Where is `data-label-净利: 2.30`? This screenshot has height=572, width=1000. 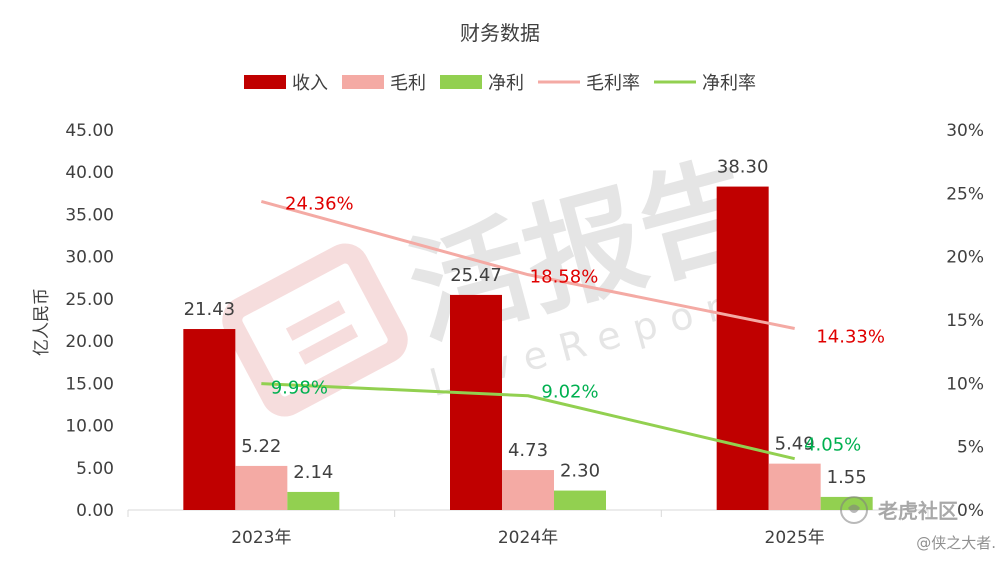 data-label-净利: 2.30 is located at coordinates (580, 471).